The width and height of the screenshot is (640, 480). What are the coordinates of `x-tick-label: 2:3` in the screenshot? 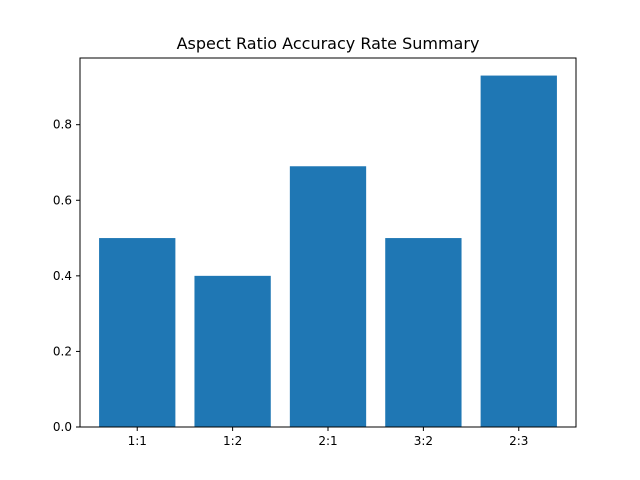 It's located at (518, 441).